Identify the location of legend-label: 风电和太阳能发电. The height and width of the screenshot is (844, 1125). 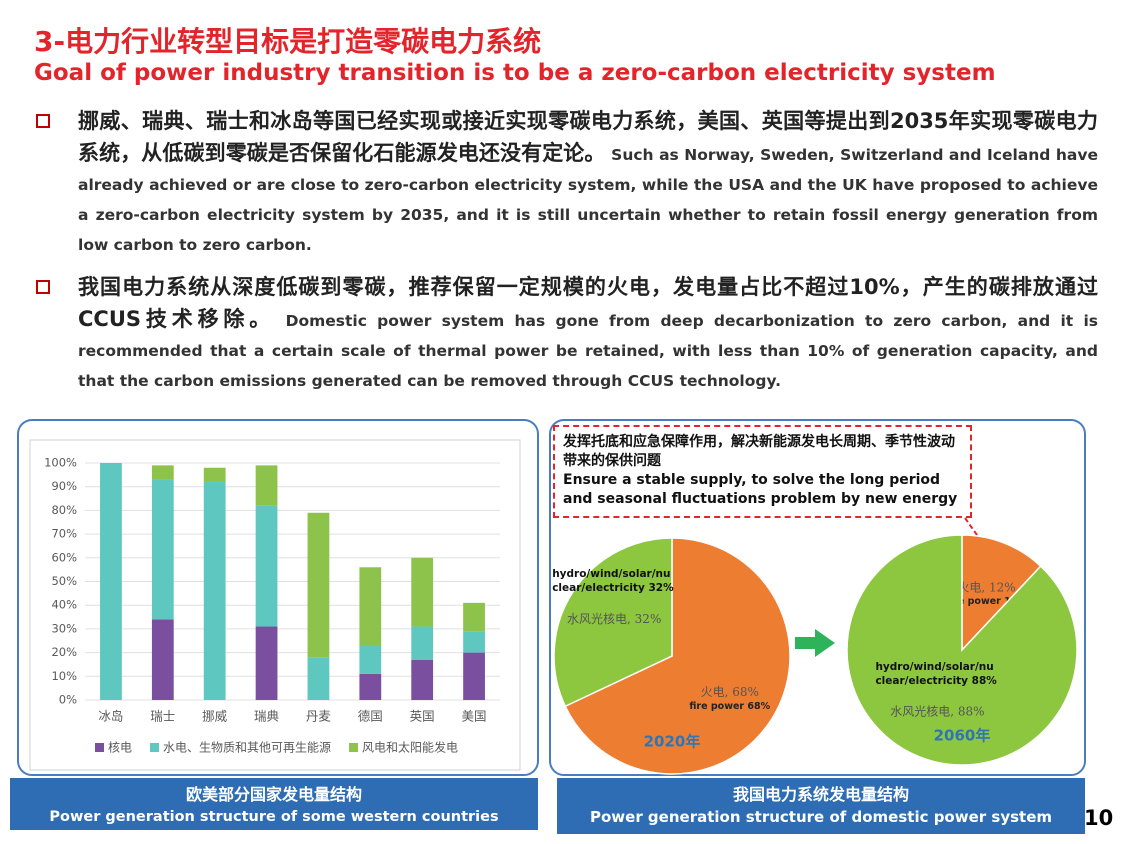
(410, 747).